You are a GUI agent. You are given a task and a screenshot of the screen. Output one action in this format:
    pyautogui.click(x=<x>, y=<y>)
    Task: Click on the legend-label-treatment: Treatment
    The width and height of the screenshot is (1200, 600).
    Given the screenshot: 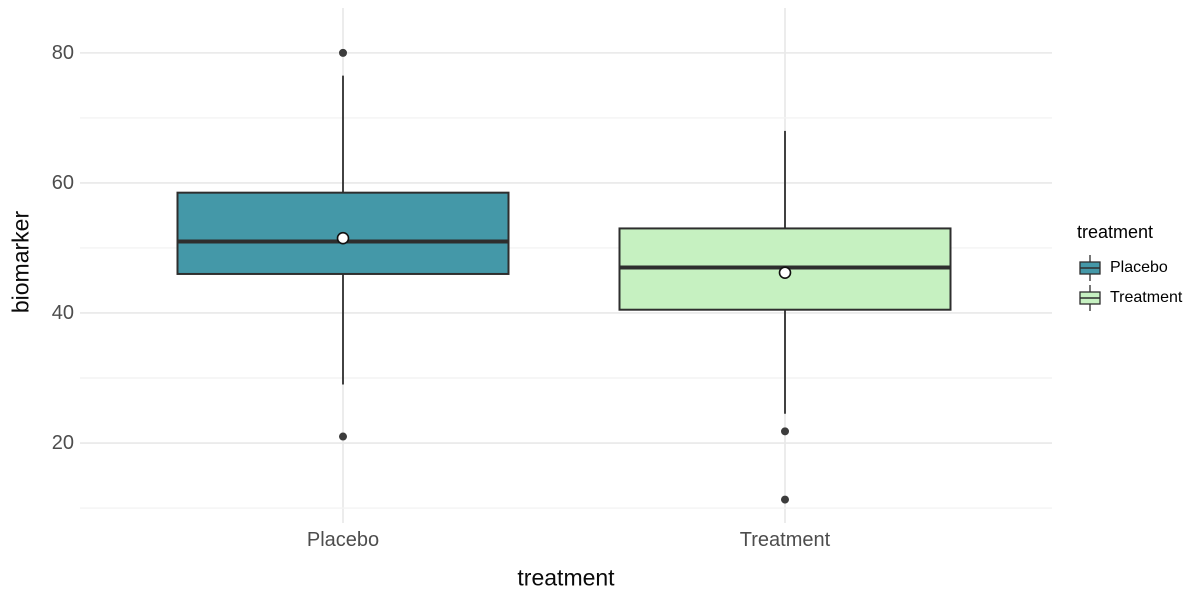 What is the action you would take?
    pyautogui.click(x=1146, y=297)
    